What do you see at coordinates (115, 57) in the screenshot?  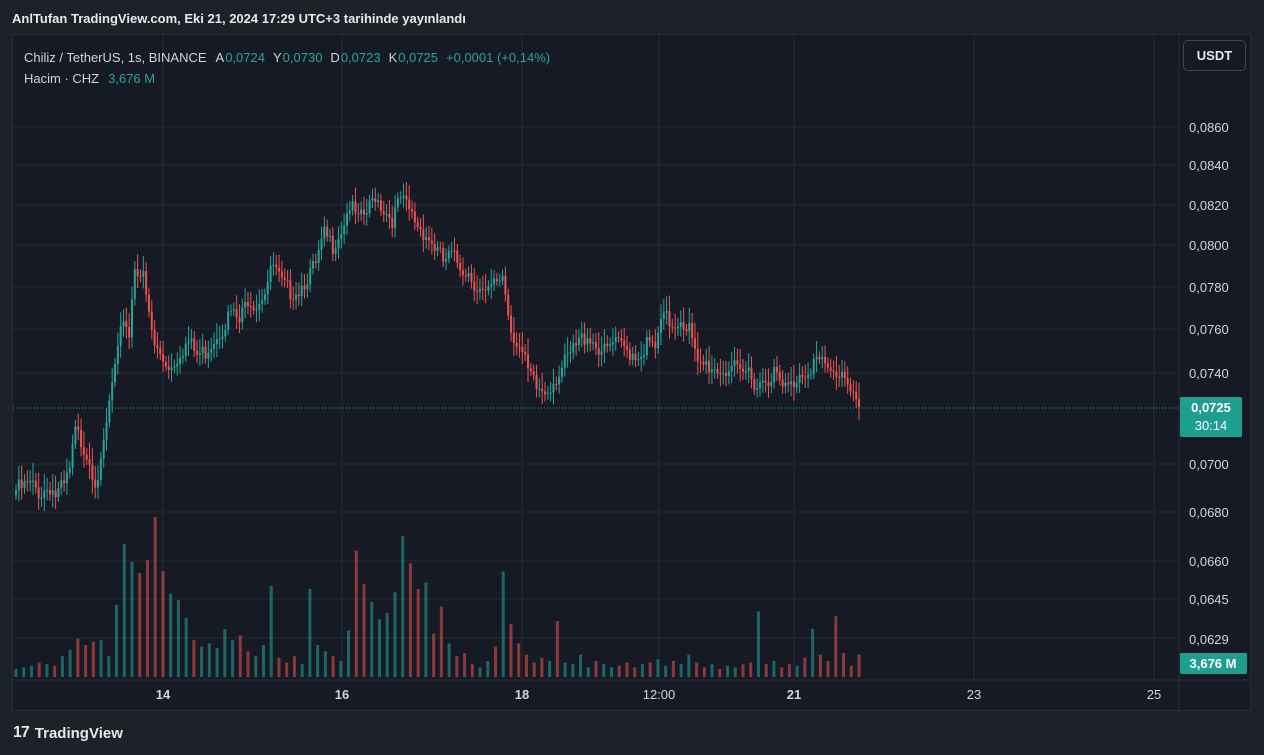 I see `symbol-title: Chiliz / TetherUS, 1s, BINANCE` at bounding box center [115, 57].